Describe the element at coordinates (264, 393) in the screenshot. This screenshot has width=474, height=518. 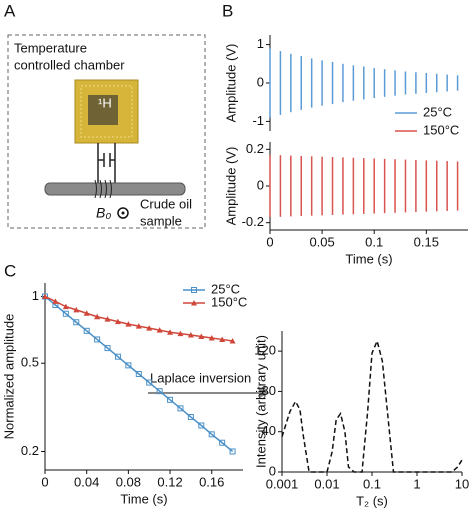
I see `arrow-head` at that location.